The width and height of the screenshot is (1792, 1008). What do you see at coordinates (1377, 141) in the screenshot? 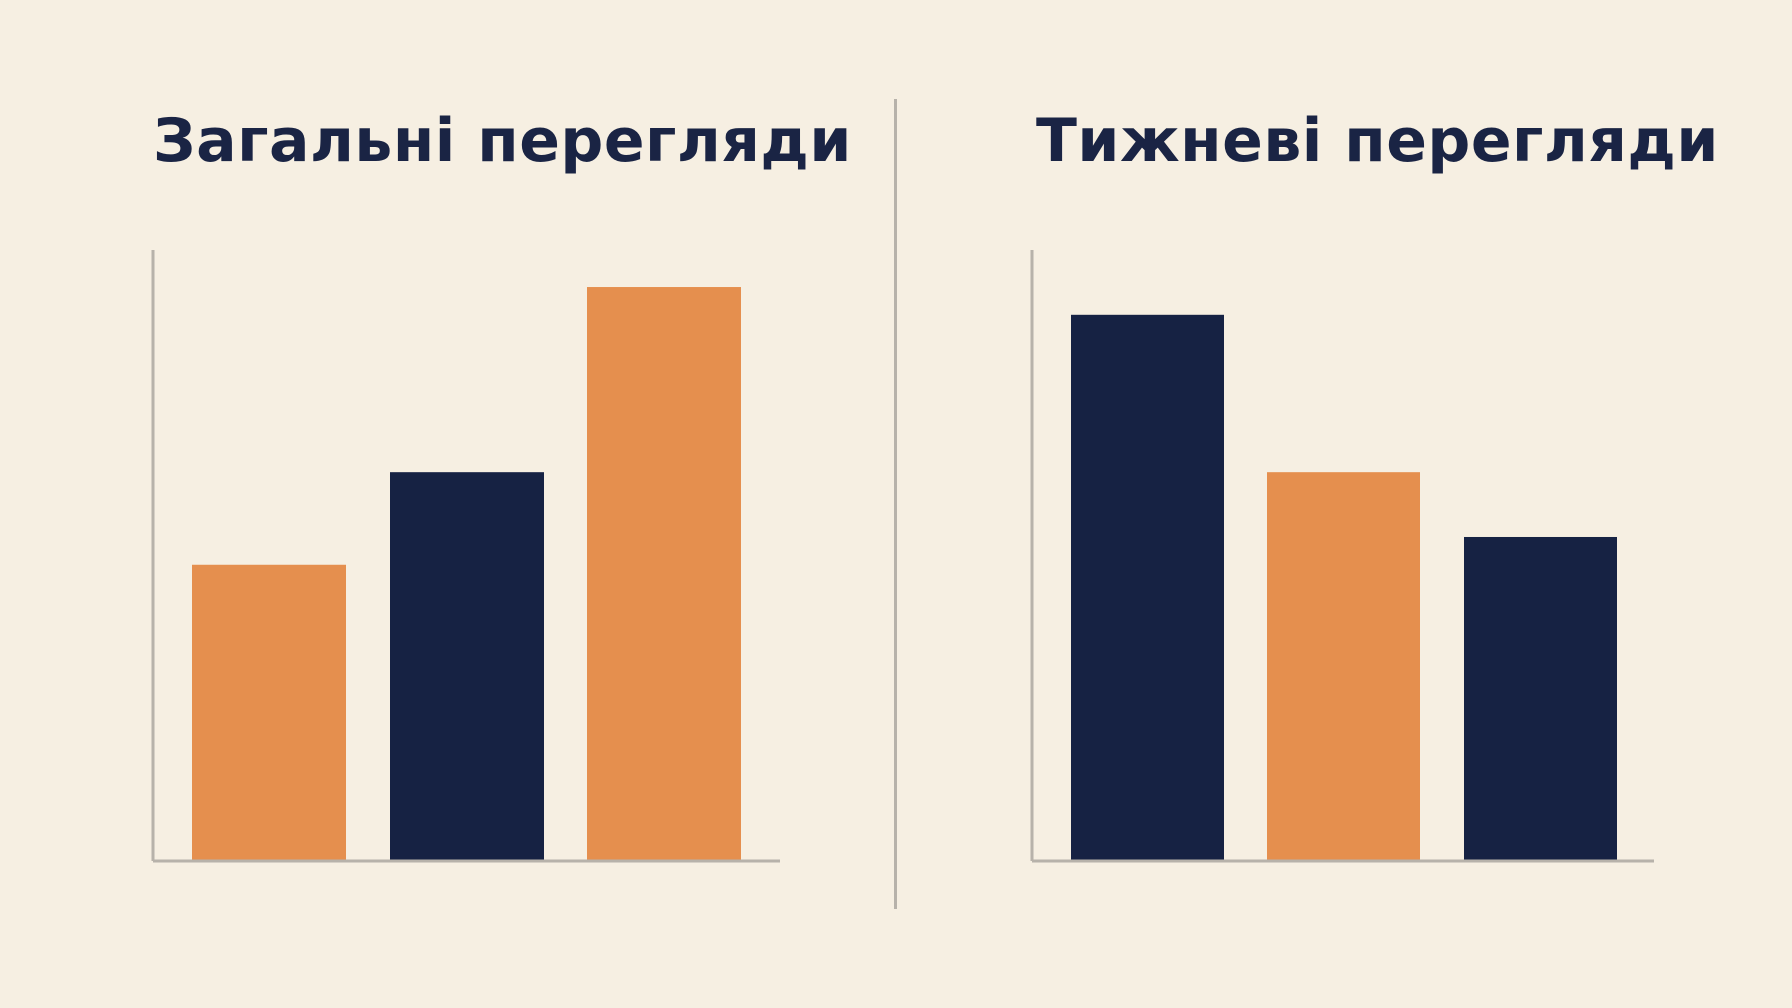
I see `chart-title-weekly-views: Тижневі перегляди` at bounding box center [1377, 141].